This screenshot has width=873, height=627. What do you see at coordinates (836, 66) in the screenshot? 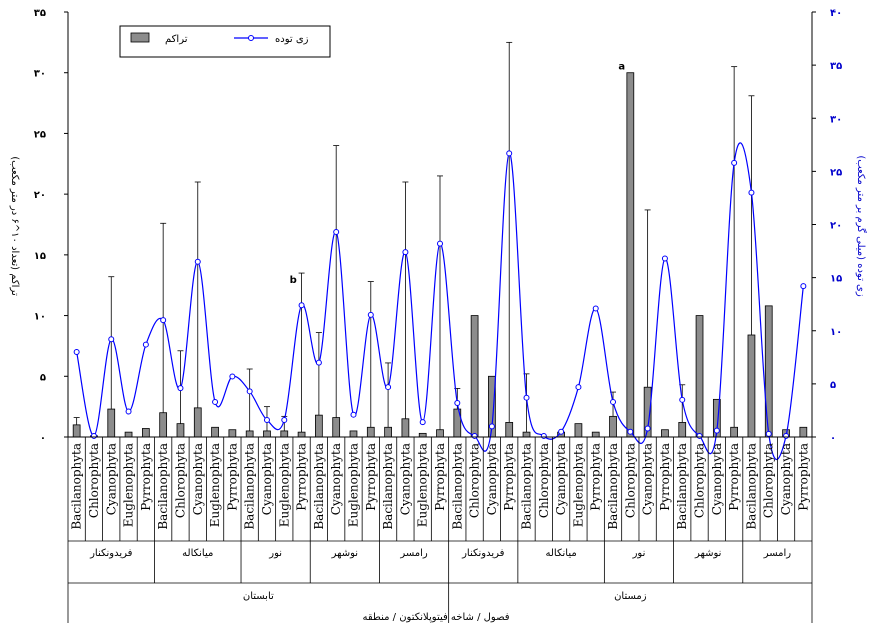
I see `y-right-tick-label: ۳۵` at bounding box center [836, 66].